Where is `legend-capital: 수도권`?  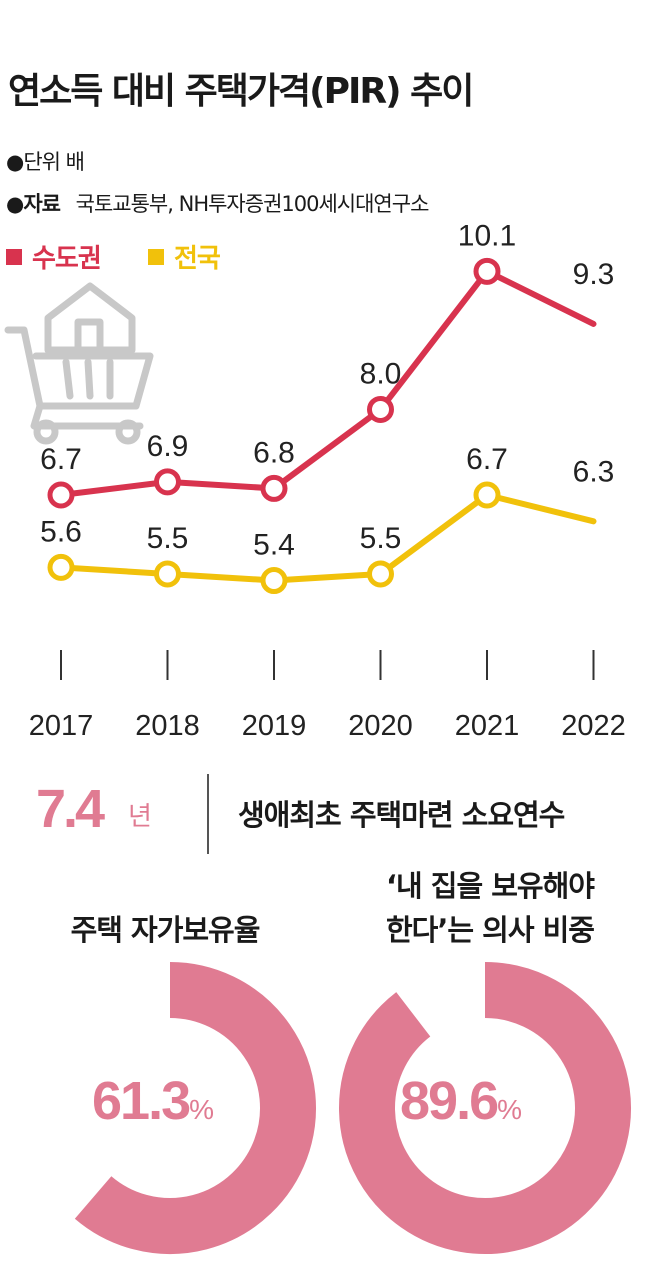 legend-capital: 수도권 is located at coordinates (54, 256).